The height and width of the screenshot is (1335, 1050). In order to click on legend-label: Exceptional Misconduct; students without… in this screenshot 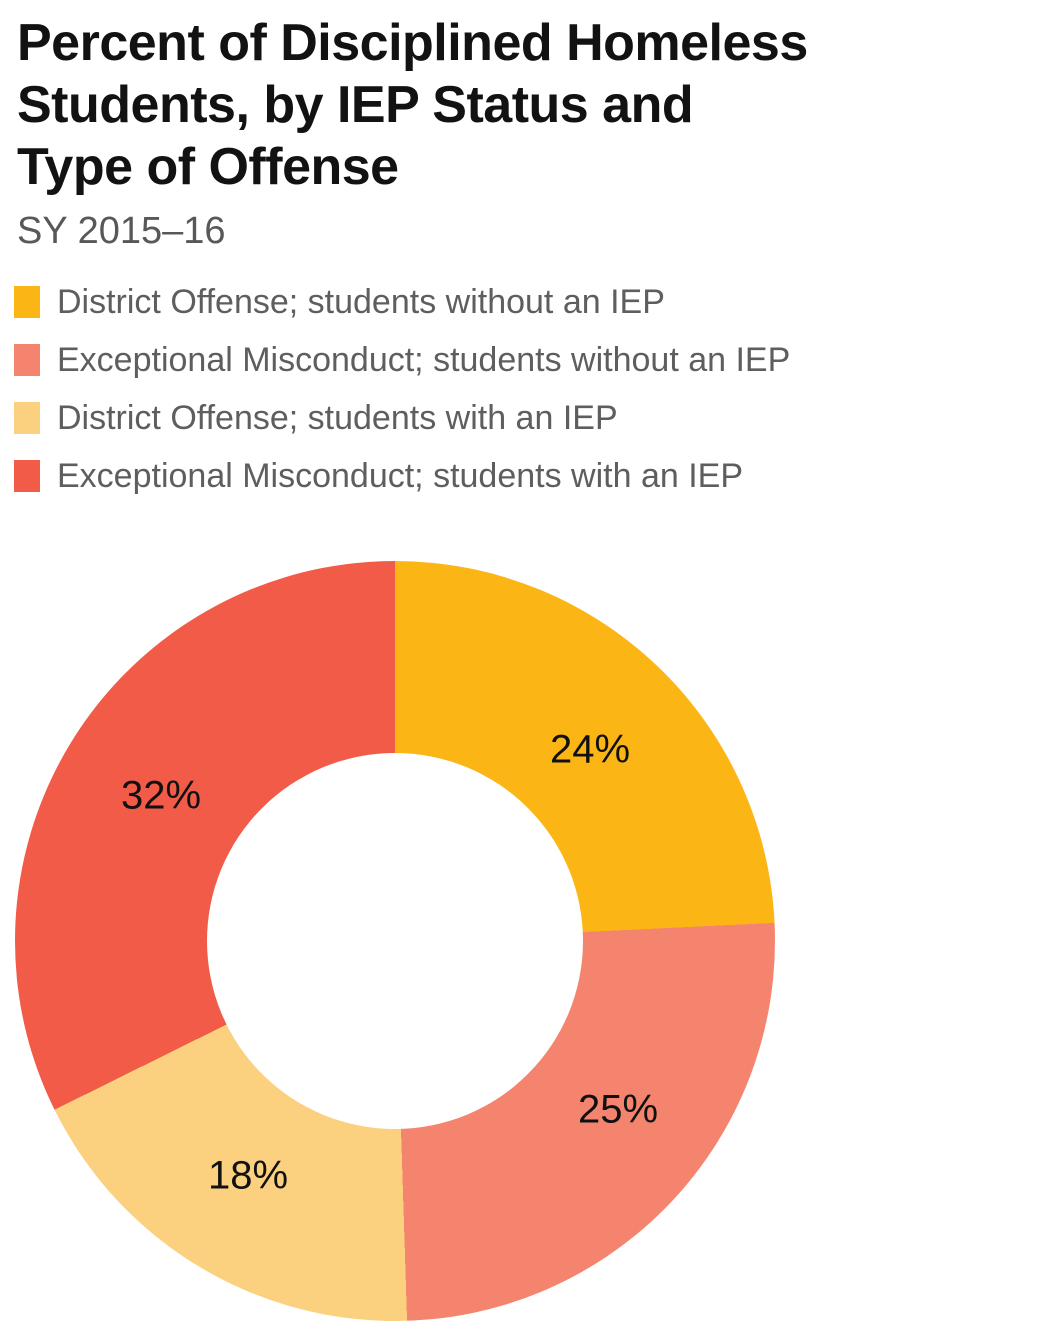, I will do `click(424, 359)`.